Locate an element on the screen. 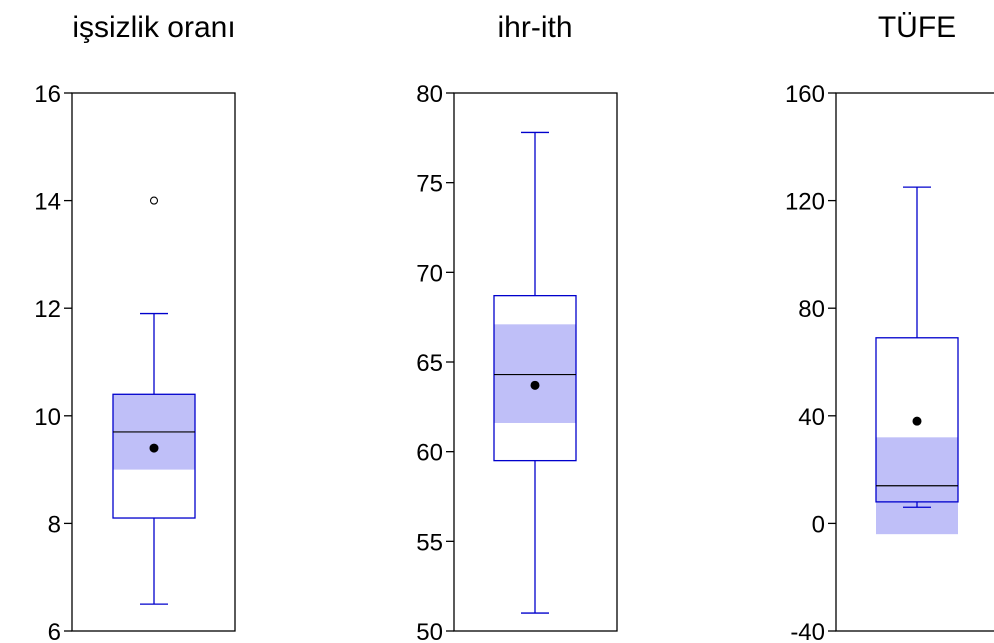 The height and width of the screenshot is (643, 994). y-tick-label: 65 is located at coordinates (429, 363).